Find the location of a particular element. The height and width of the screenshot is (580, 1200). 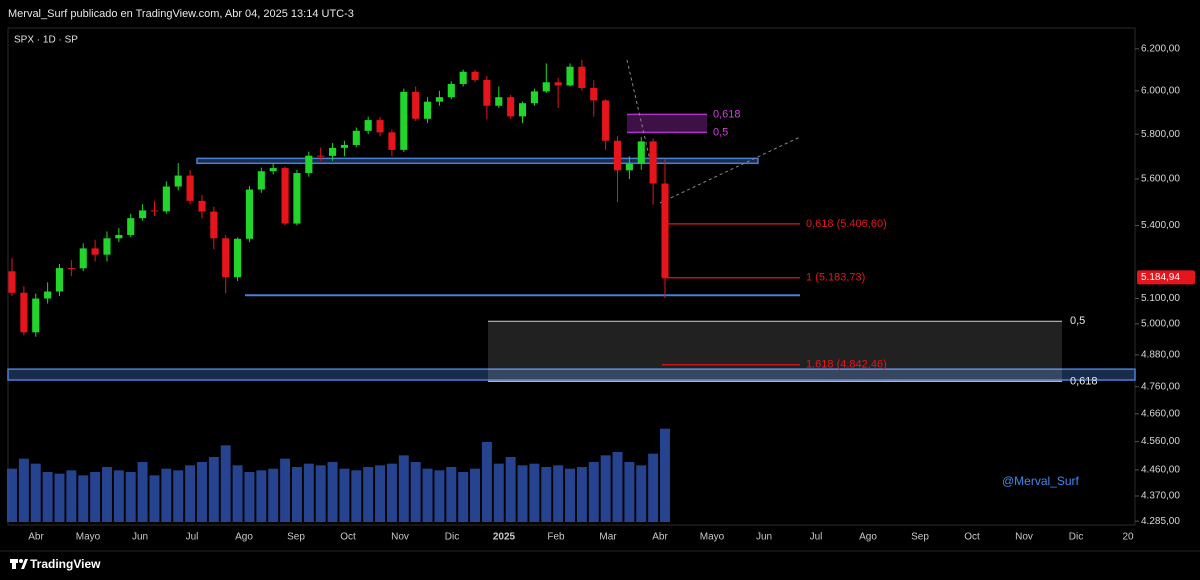

chart-title: SPX · 1D · SP is located at coordinates (46, 40).